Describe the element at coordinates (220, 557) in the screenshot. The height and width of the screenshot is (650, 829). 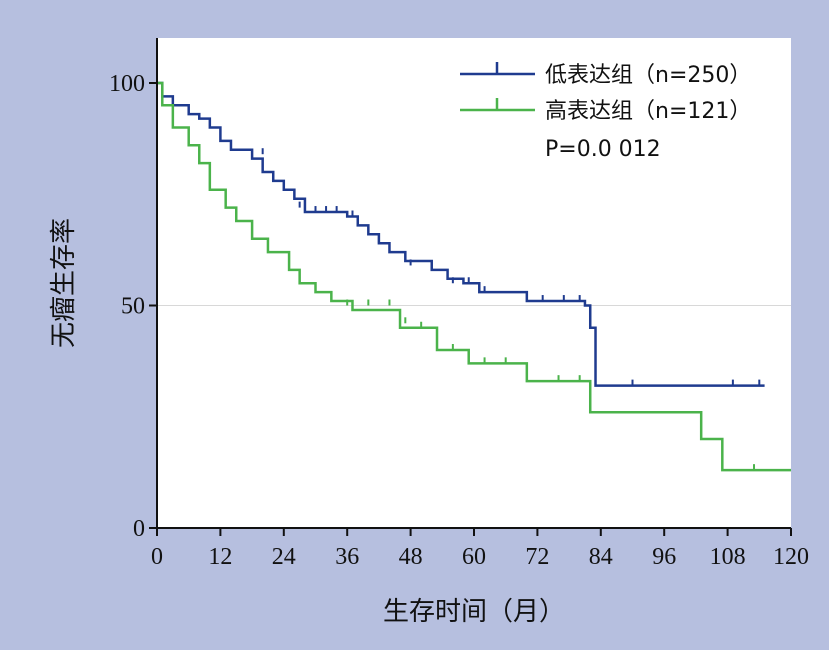
I see `x-tick-label-12: 12` at that location.